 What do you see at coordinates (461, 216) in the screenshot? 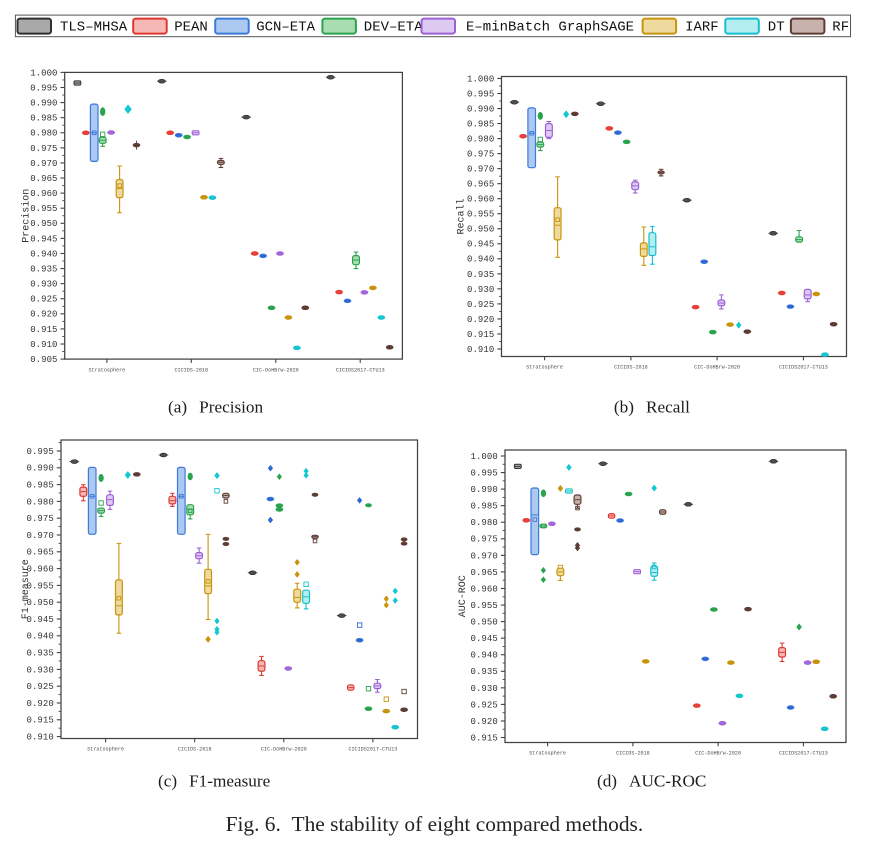
I see `svg-text: Recall` at bounding box center [461, 216].